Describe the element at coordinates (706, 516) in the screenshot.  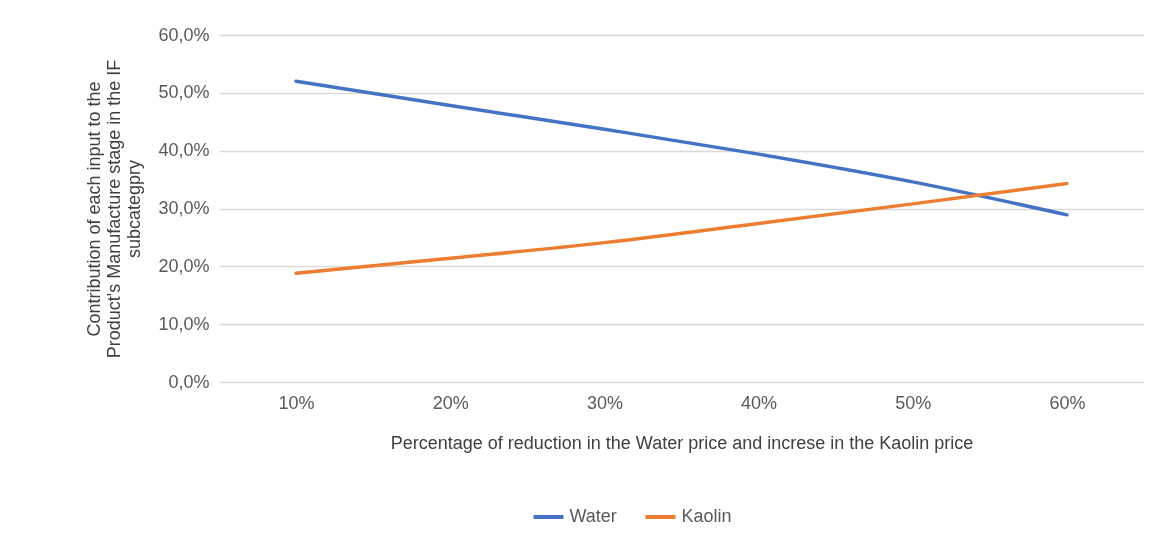
I see `legend-label: Kaolin` at that location.